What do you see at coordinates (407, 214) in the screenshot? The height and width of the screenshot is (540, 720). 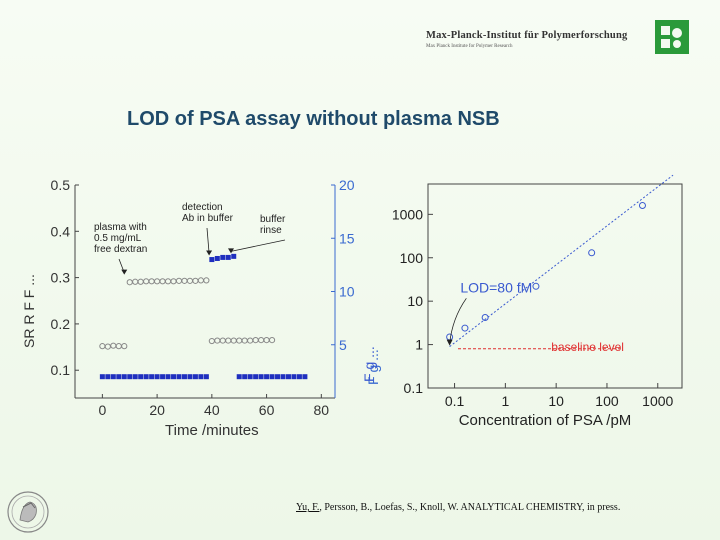 I see `conc-y-tick-label: 1000` at bounding box center [407, 214].